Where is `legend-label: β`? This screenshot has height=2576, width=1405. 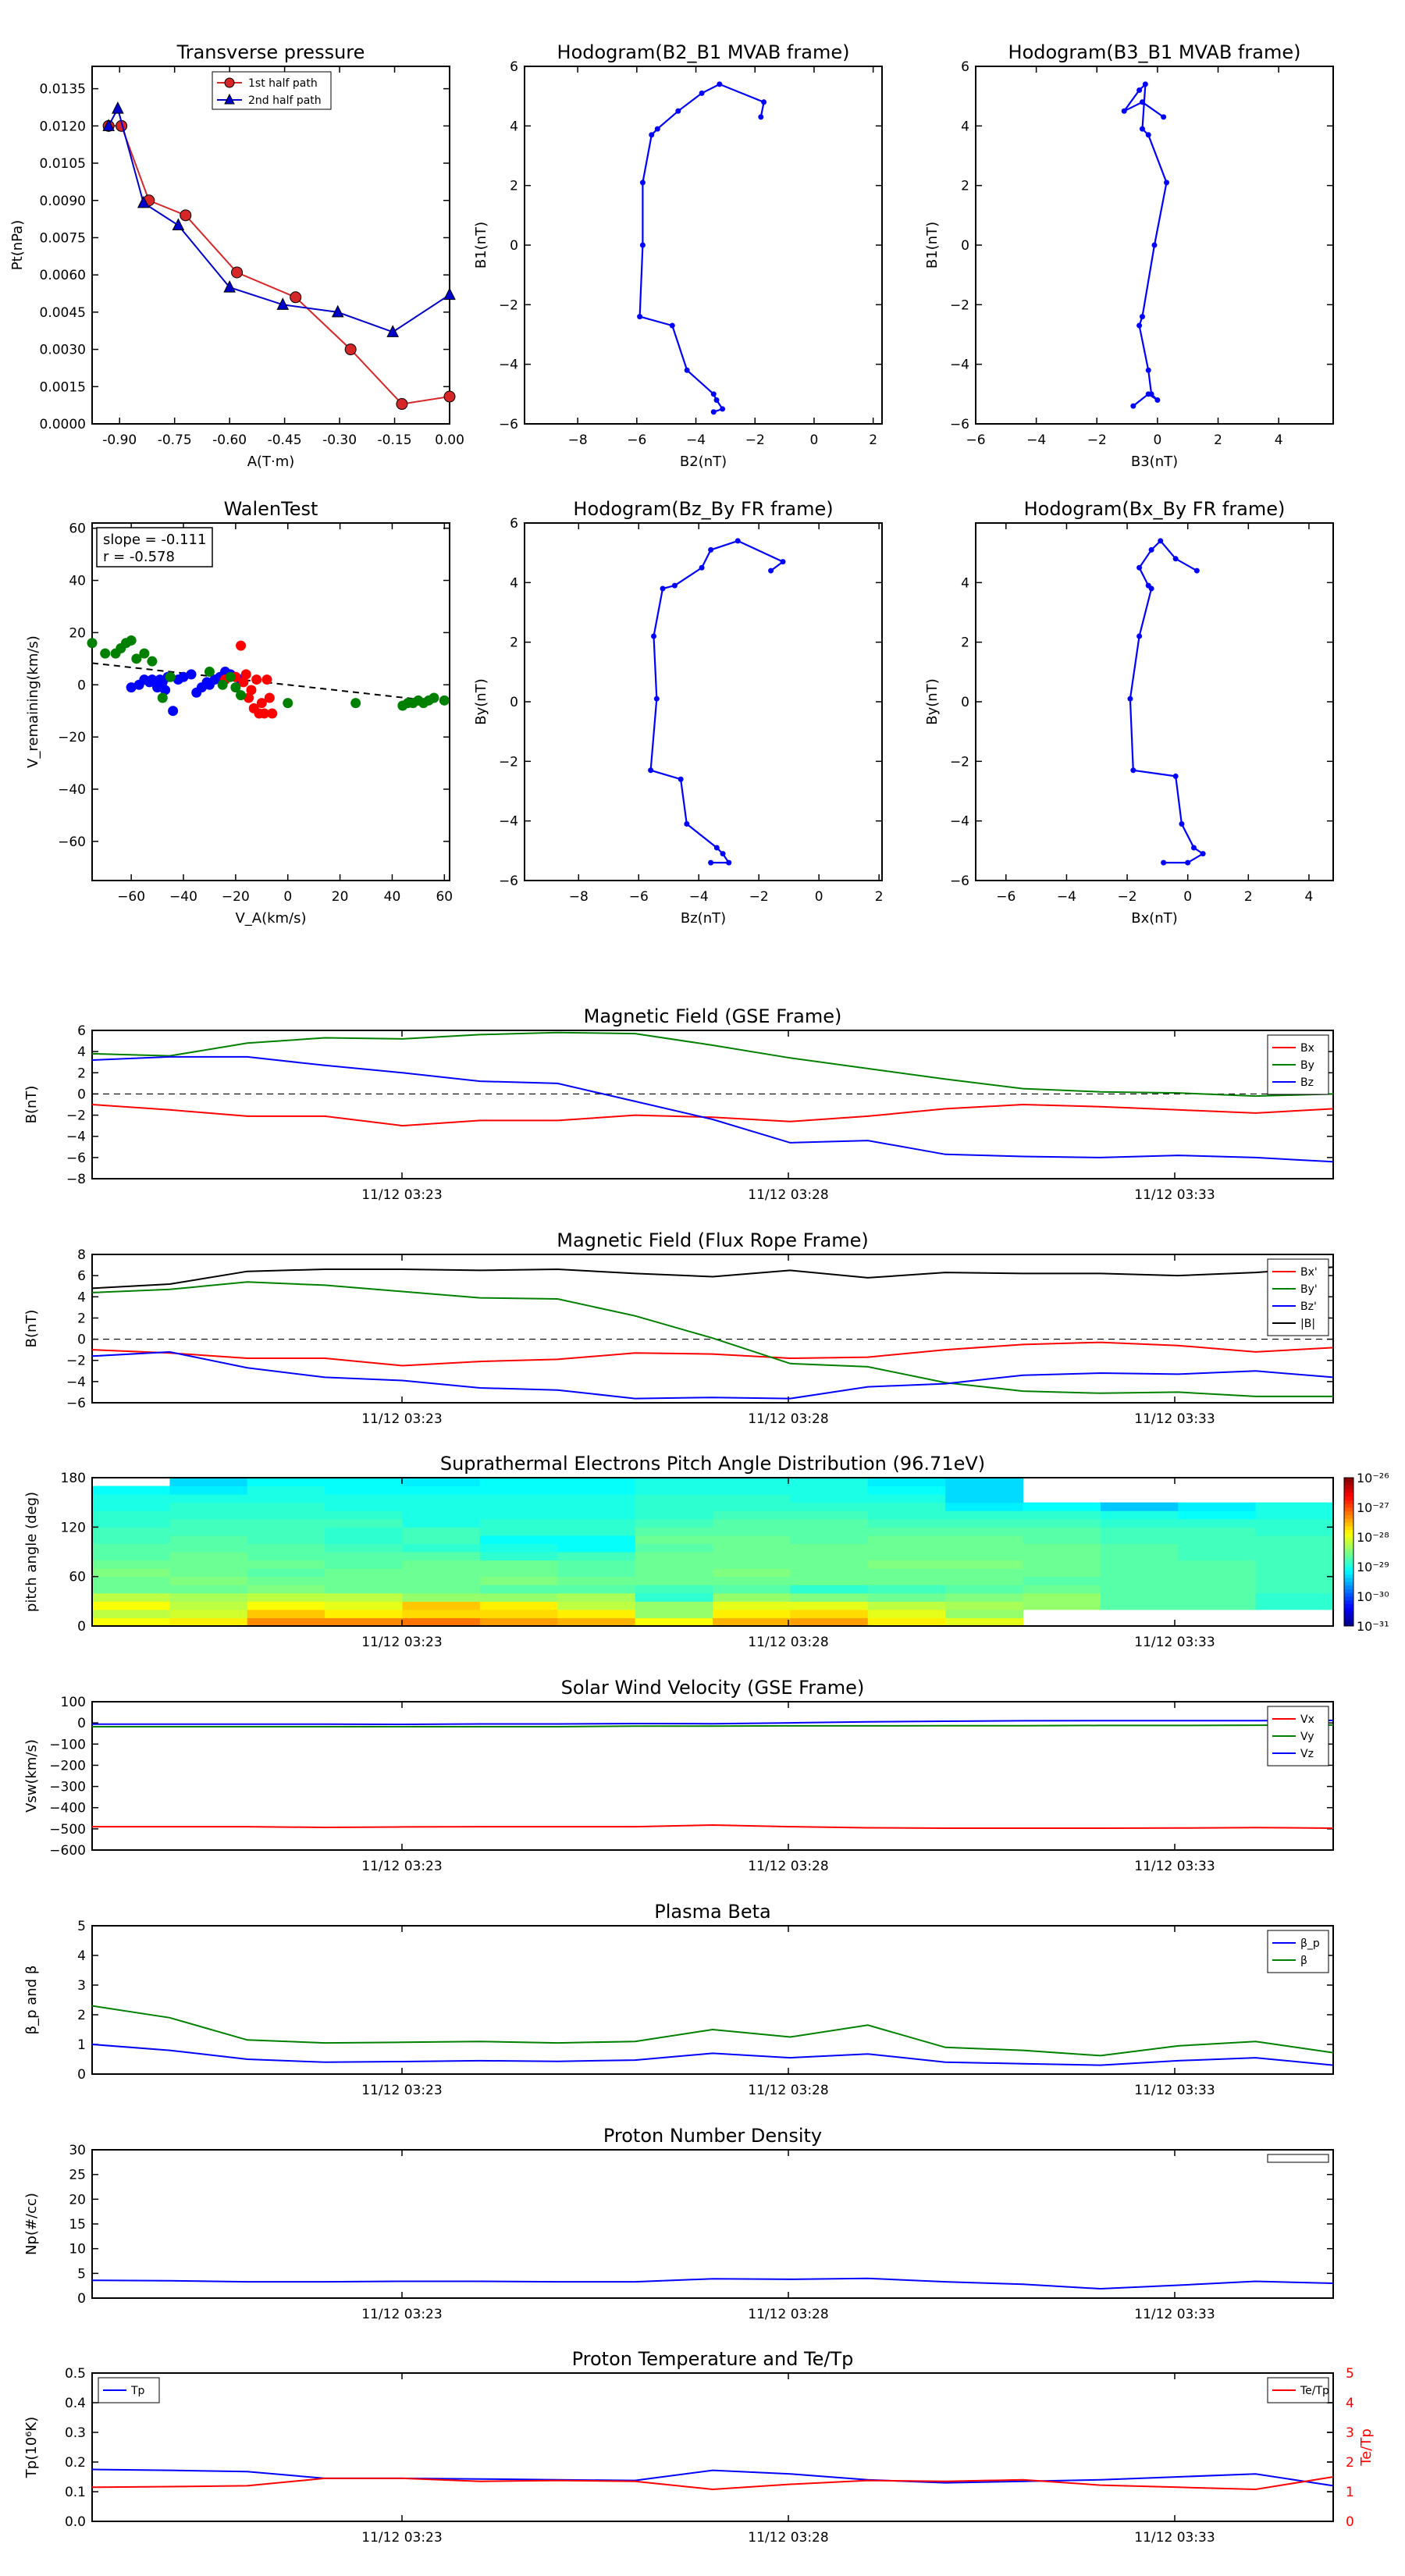 legend-label: β is located at coordinates (1303, 1961).